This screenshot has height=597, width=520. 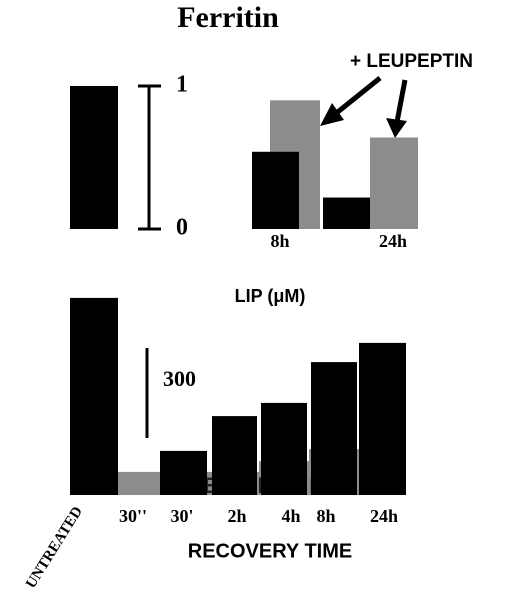 What do you see at coordinates (411, 61) in the screenshot?
I see `legend-label: + LEUPEPTIN` at bounding box center [411, 61].